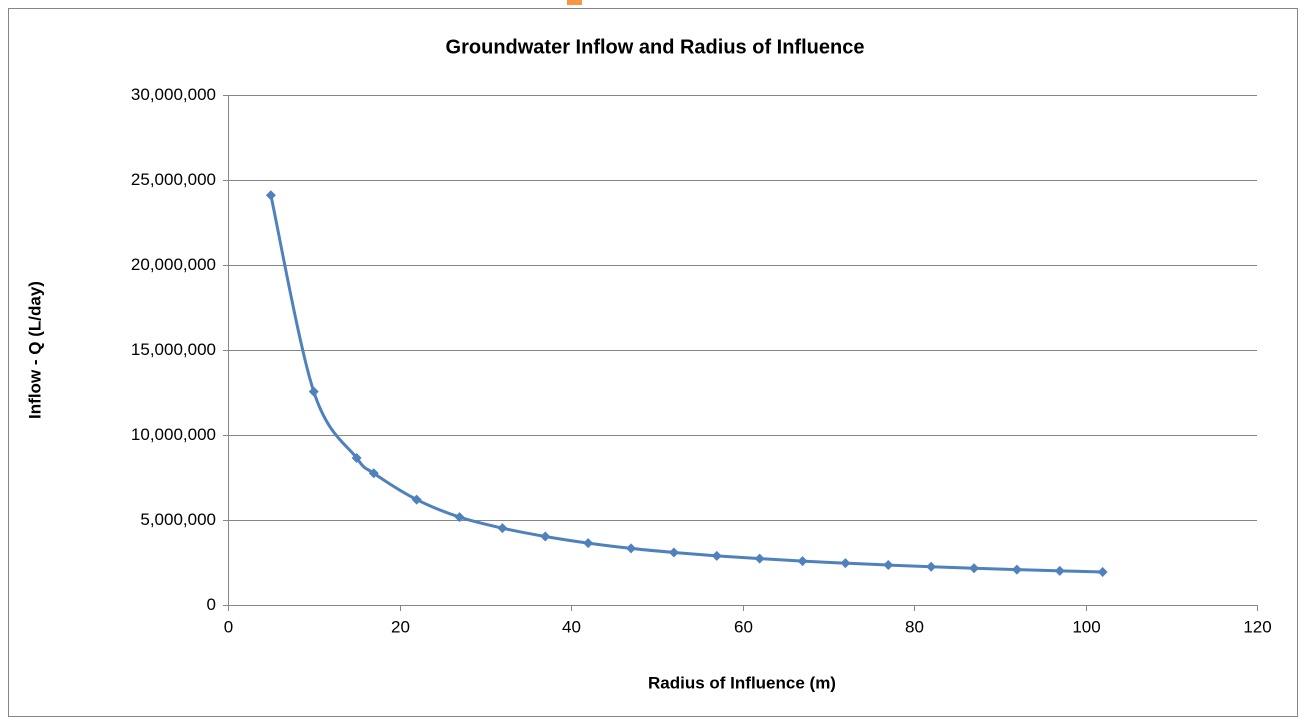 The height and width of the screenshot is (725, 1306). What do you see at coordinates (173, 179) in the screenshot?
I see `y-tick-label: 25,000,000` at bounding box center [173, 179].